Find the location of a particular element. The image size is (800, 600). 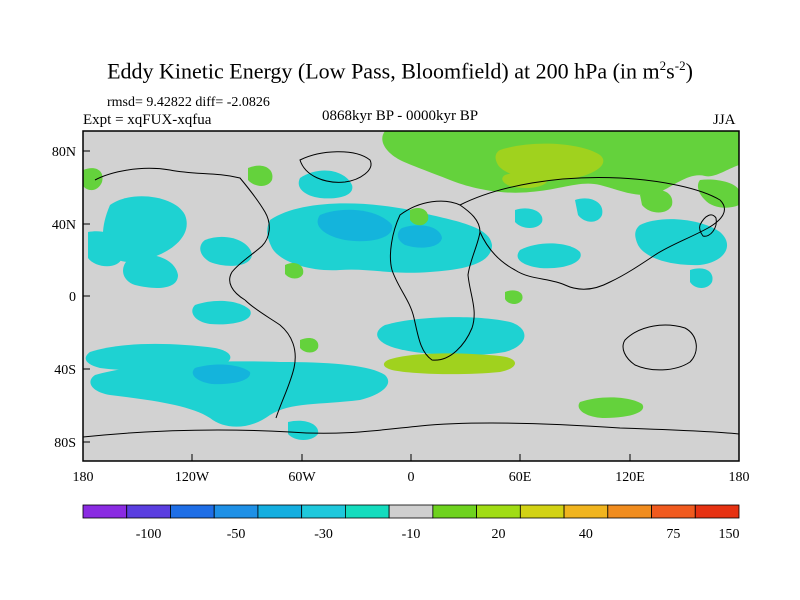

x-tick-label: 120E is located at coordinates (630, 477).